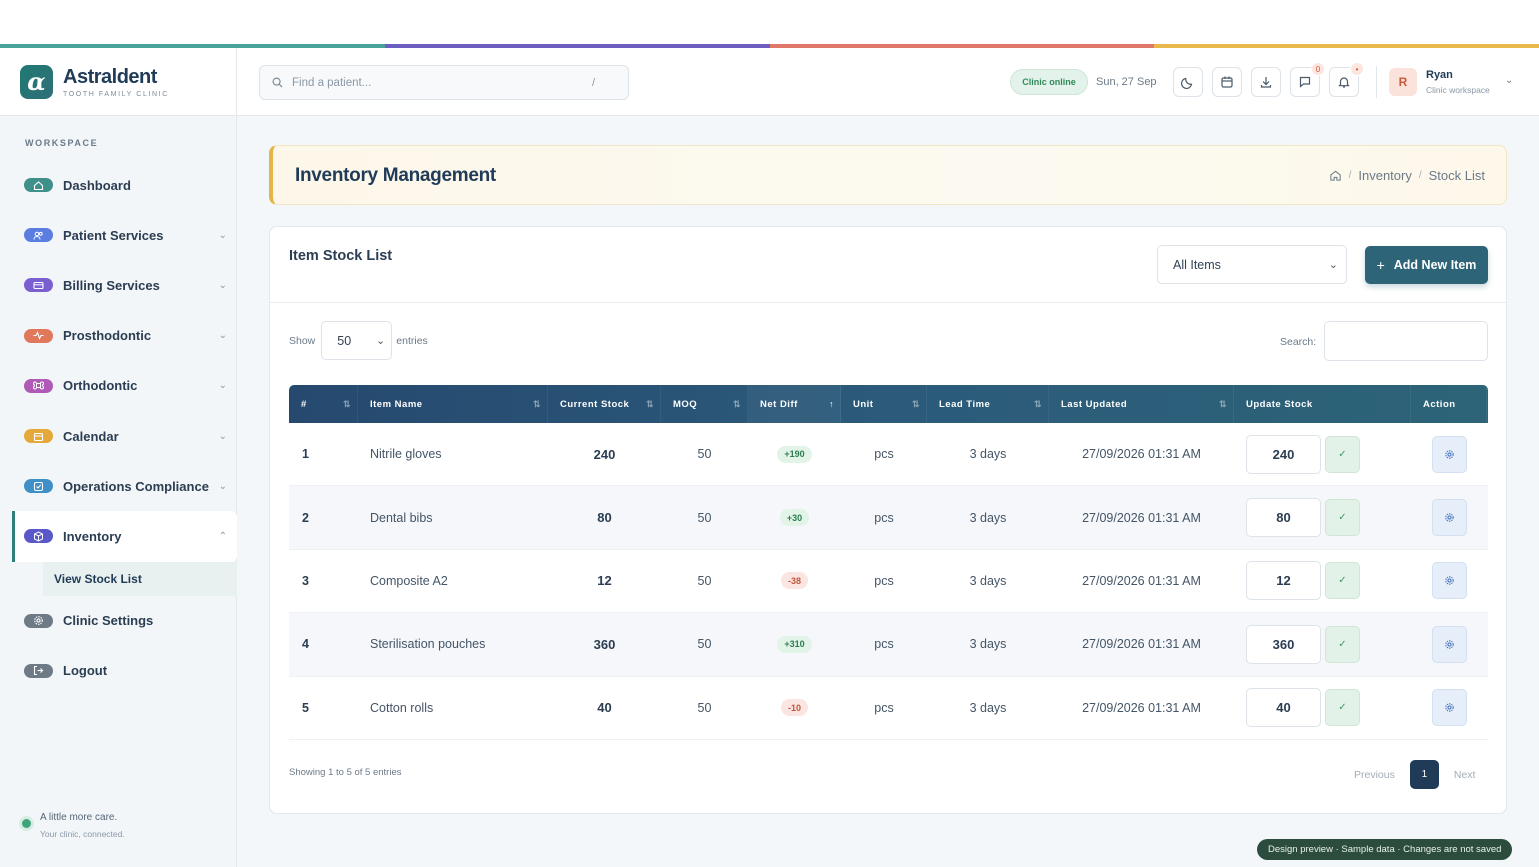 Image resolution: width=1539 pixels, height=867 pixels. I want to click on download-button, so click(1266, 82).